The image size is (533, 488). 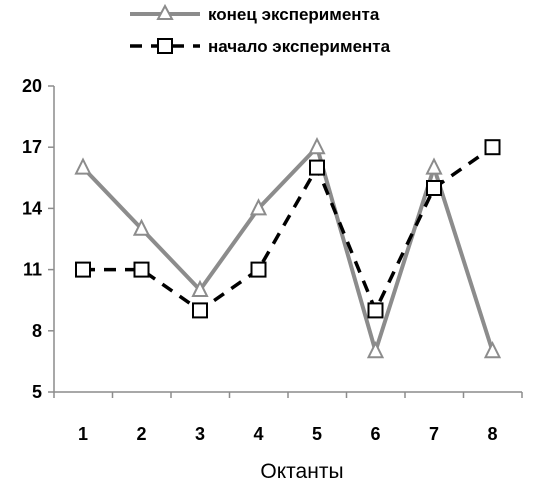 What do you see at coordinates (434, 434) in the screenshot?
I see `x-tick-label: 7` at bounding box center [434, 434].